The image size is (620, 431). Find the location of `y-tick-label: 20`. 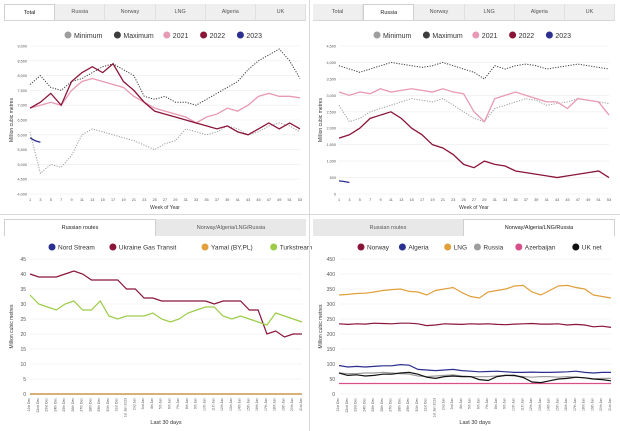

y-tick-label: 20 is located at coordinates (23, 335).